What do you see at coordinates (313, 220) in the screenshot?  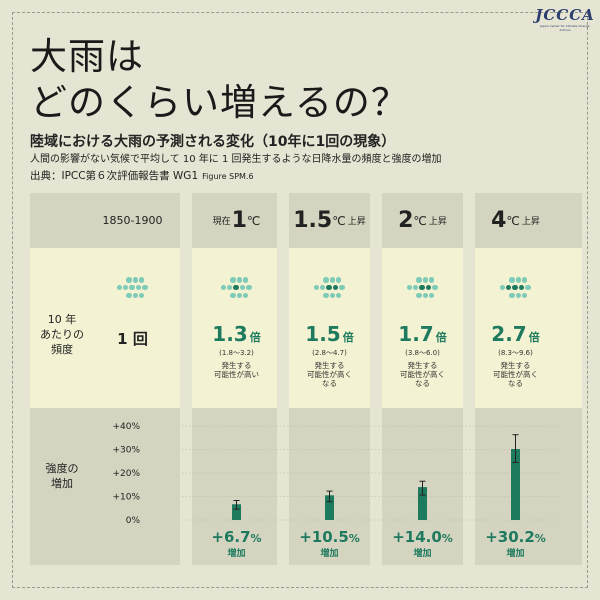 I see `header-temperature: 1.5` at bounding box center [313, 220].